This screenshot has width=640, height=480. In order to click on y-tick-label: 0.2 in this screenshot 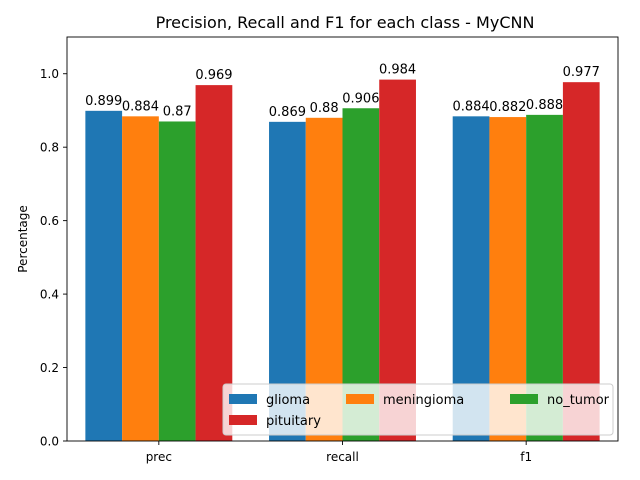, I will do `click(49, 368)`.